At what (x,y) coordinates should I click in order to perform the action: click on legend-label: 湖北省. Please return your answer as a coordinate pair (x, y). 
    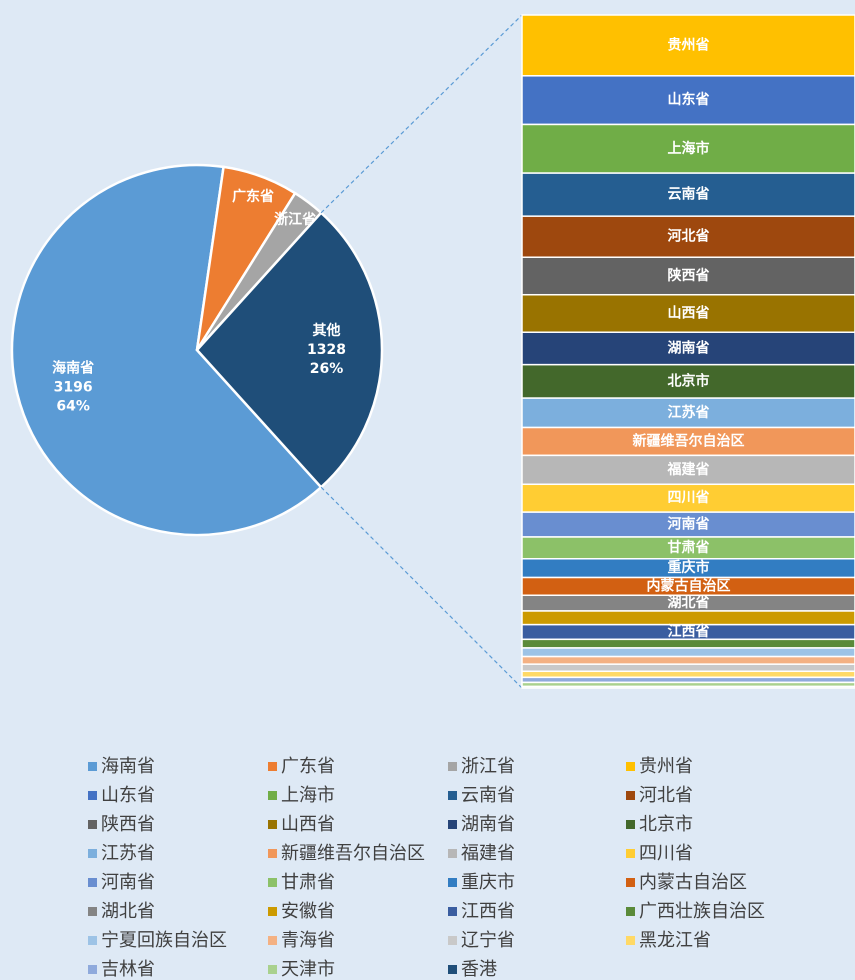
    Looking at the image, I should click on (128, 911).